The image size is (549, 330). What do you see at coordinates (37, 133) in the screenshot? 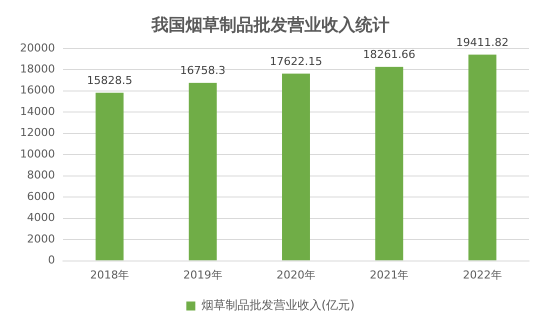
I see `y-tick-label: 12000` at bounding box center [37, 133].